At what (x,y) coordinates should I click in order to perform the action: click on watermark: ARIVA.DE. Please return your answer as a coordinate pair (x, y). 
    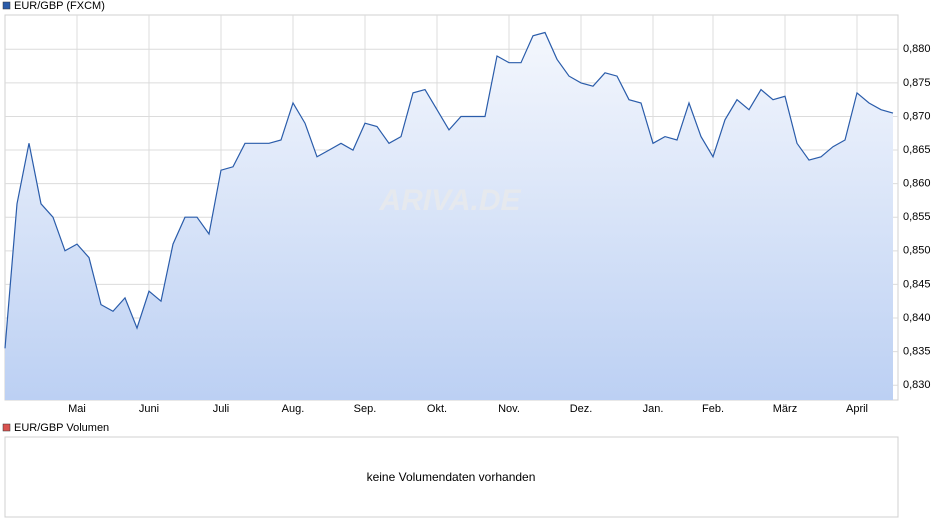
    Looking at the image, I should click on (449, 200).